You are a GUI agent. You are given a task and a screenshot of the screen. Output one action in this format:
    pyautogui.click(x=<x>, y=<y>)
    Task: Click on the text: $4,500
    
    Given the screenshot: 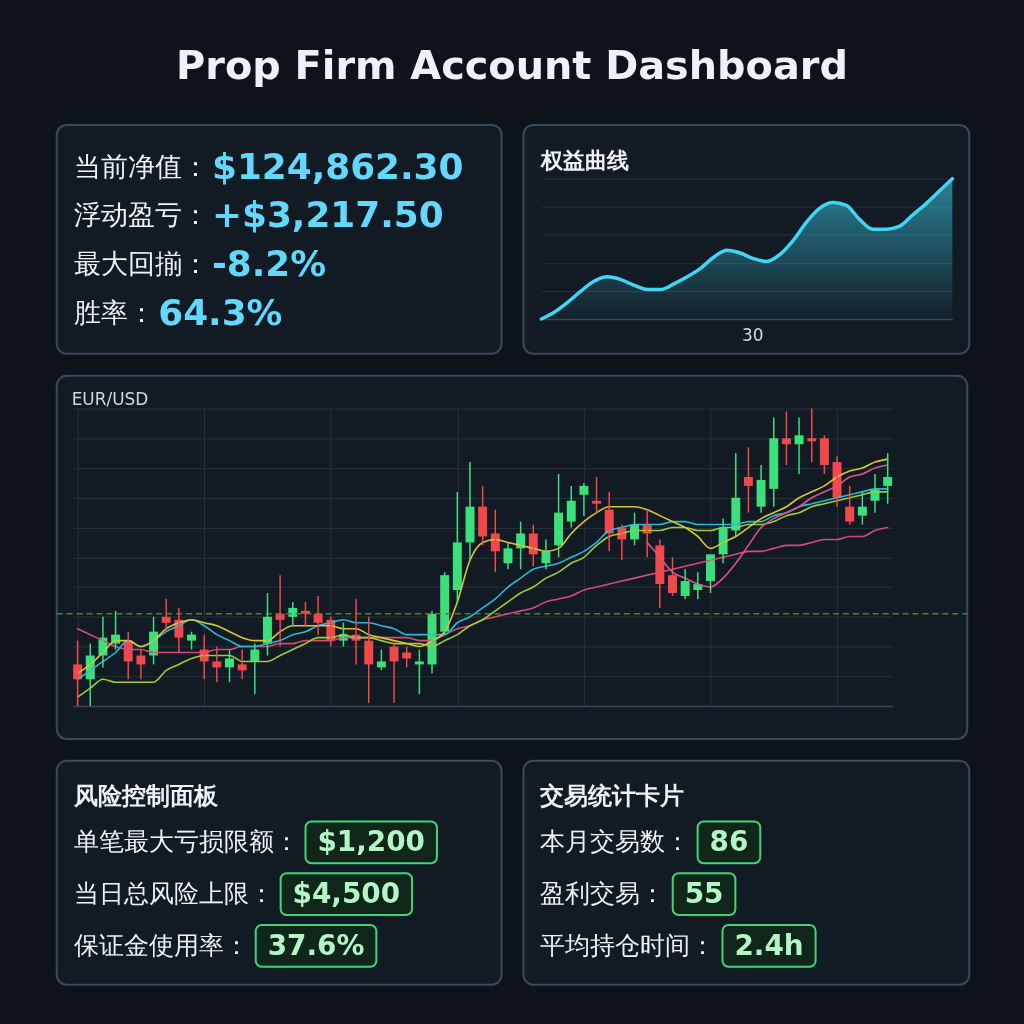 What is the action you would take?
    pyautogui.click(x=346, y=894)
    